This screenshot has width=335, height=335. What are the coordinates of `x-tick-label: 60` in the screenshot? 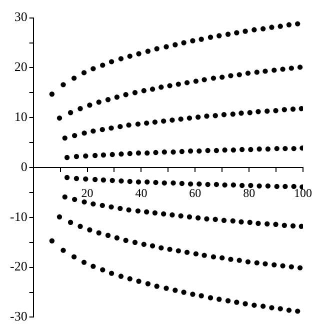 It's located at (195, 193).